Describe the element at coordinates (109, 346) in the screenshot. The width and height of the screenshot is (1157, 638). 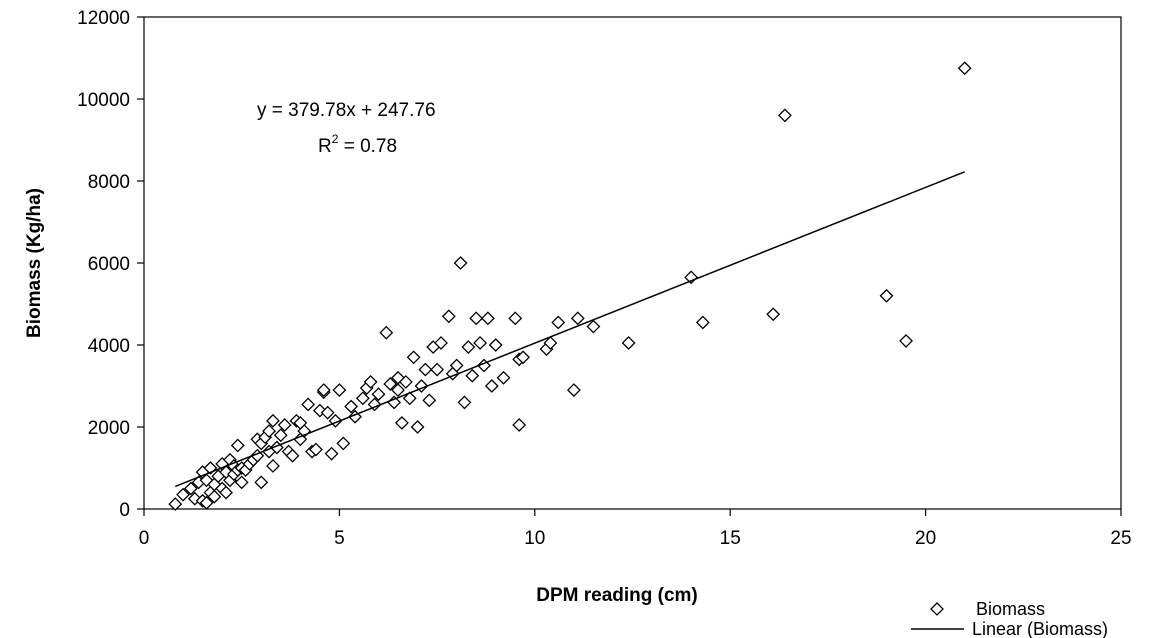
I see `y-tick-label: 4000` at that location.